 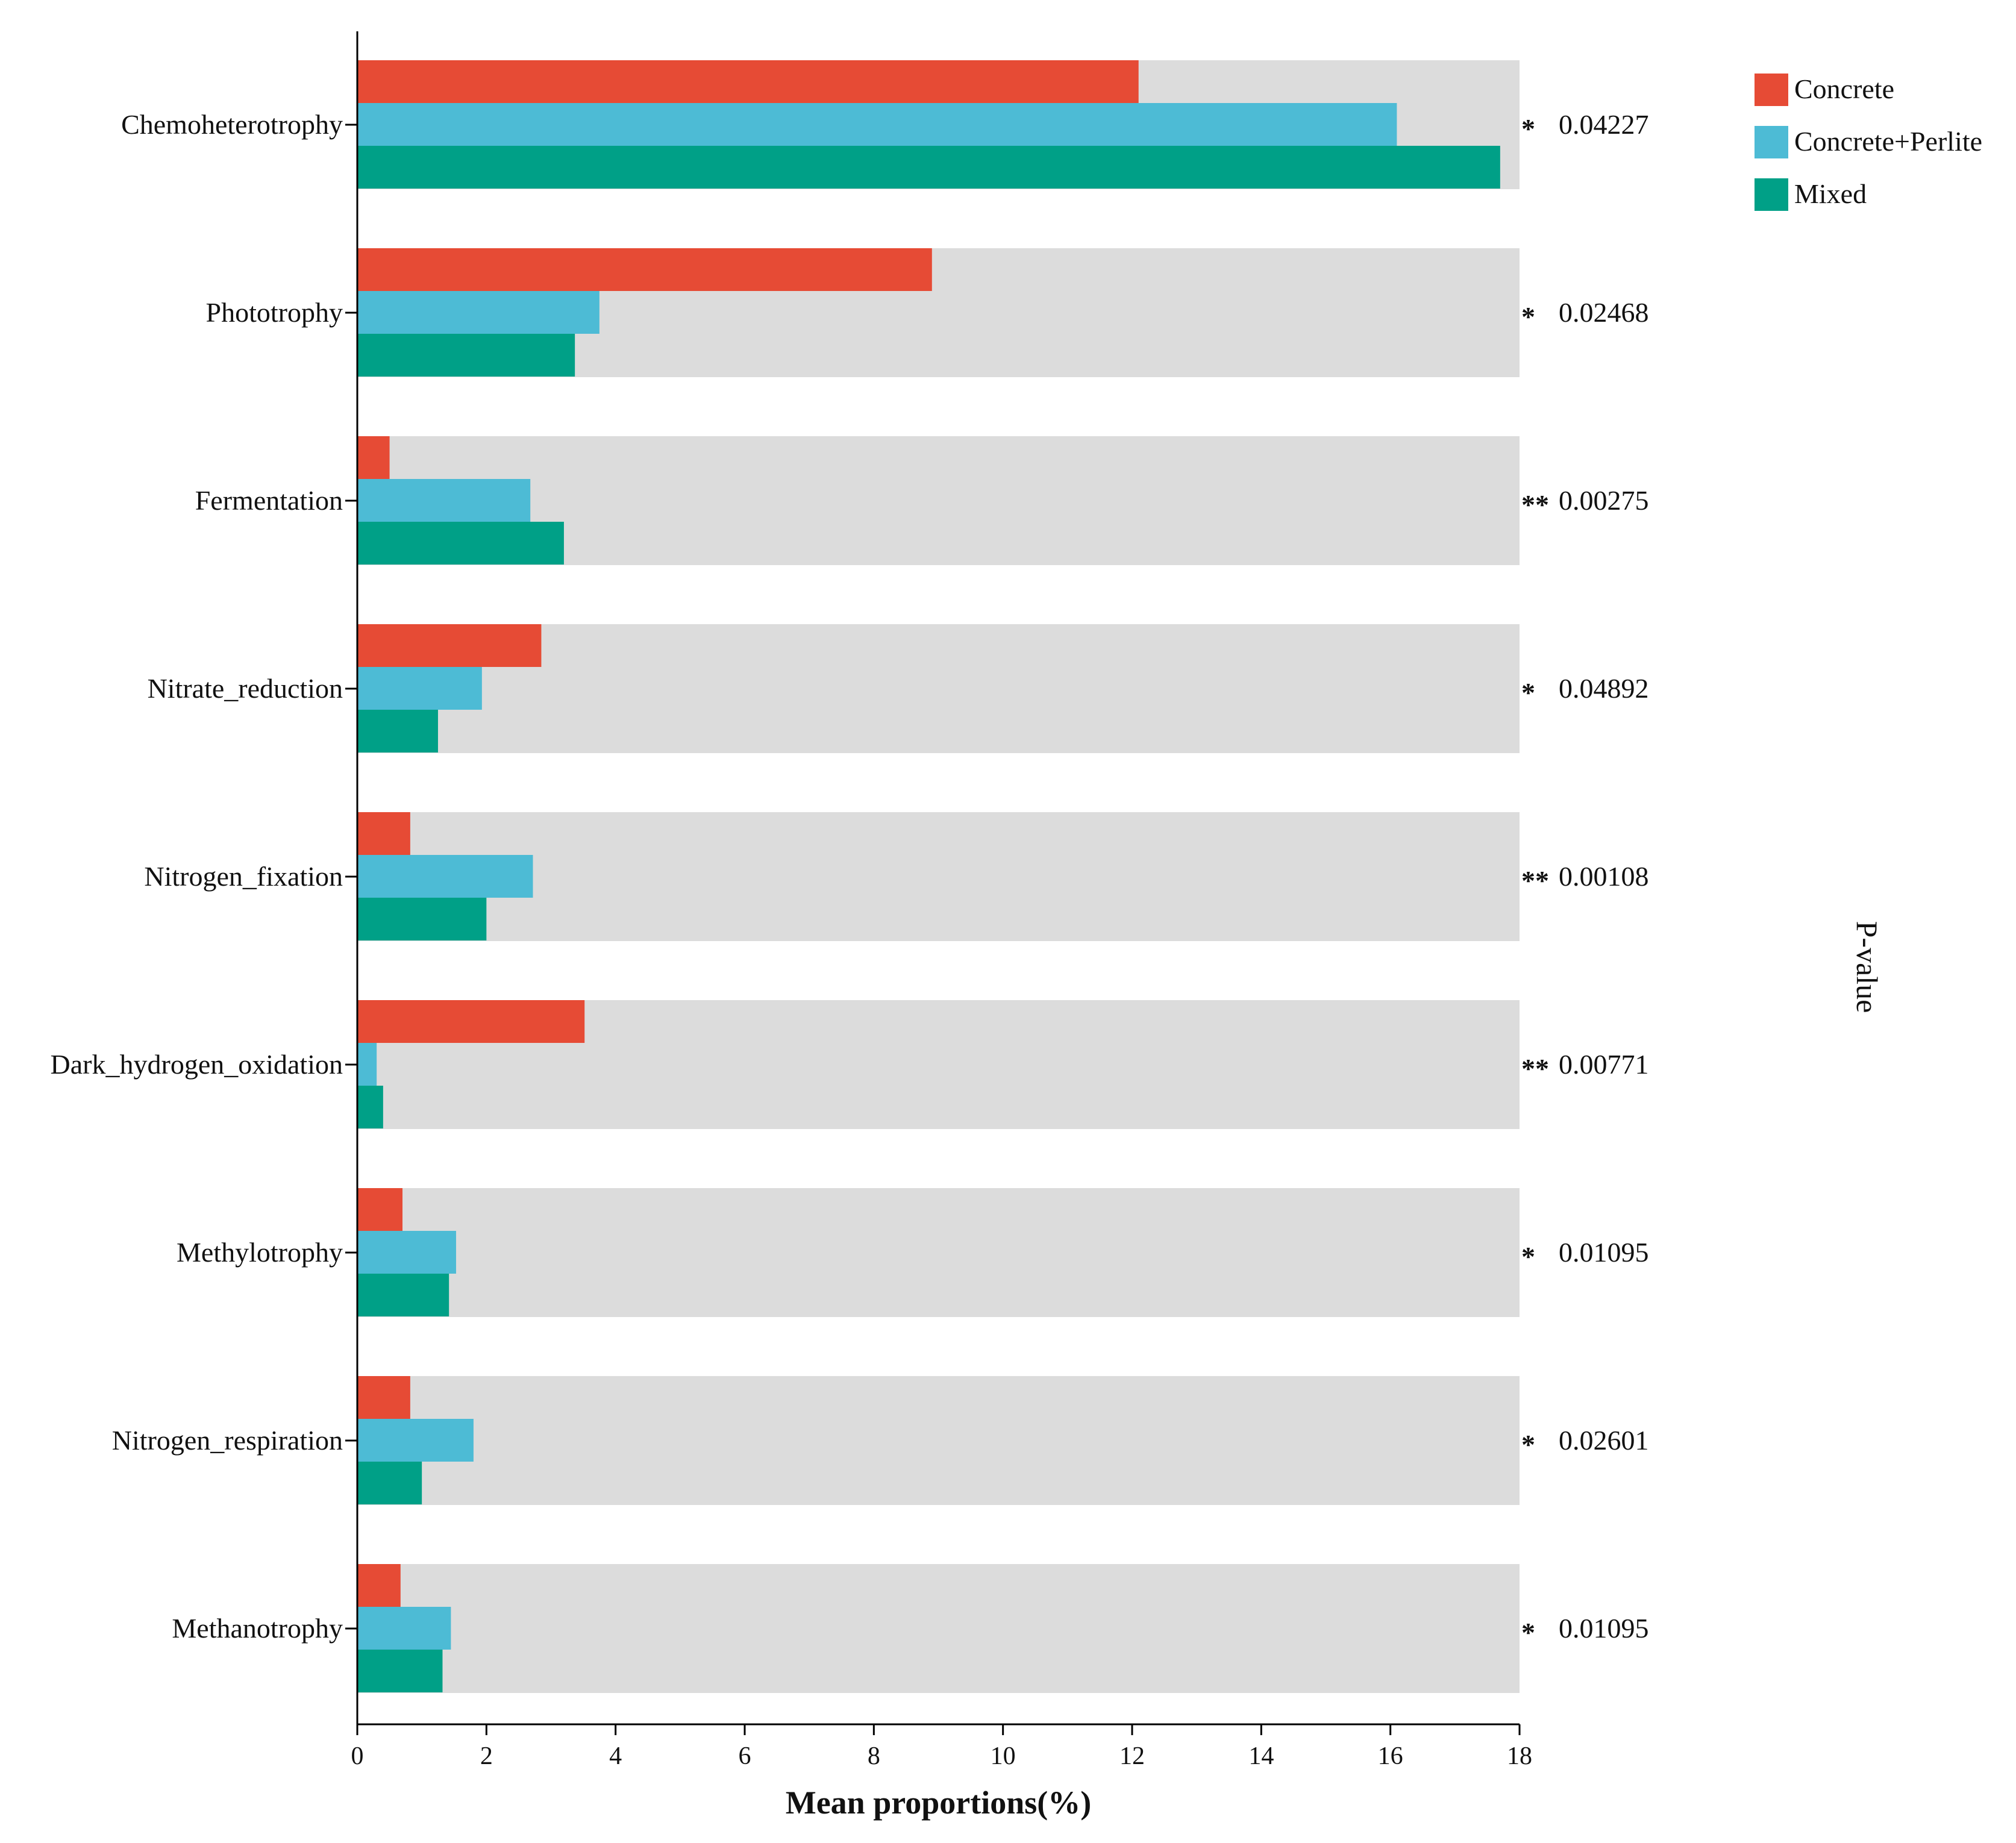 What do you see at coordinates (1604, 313) in the screenshot?
I see `p-value: 0.02468` at bounding box center [1604, 313].